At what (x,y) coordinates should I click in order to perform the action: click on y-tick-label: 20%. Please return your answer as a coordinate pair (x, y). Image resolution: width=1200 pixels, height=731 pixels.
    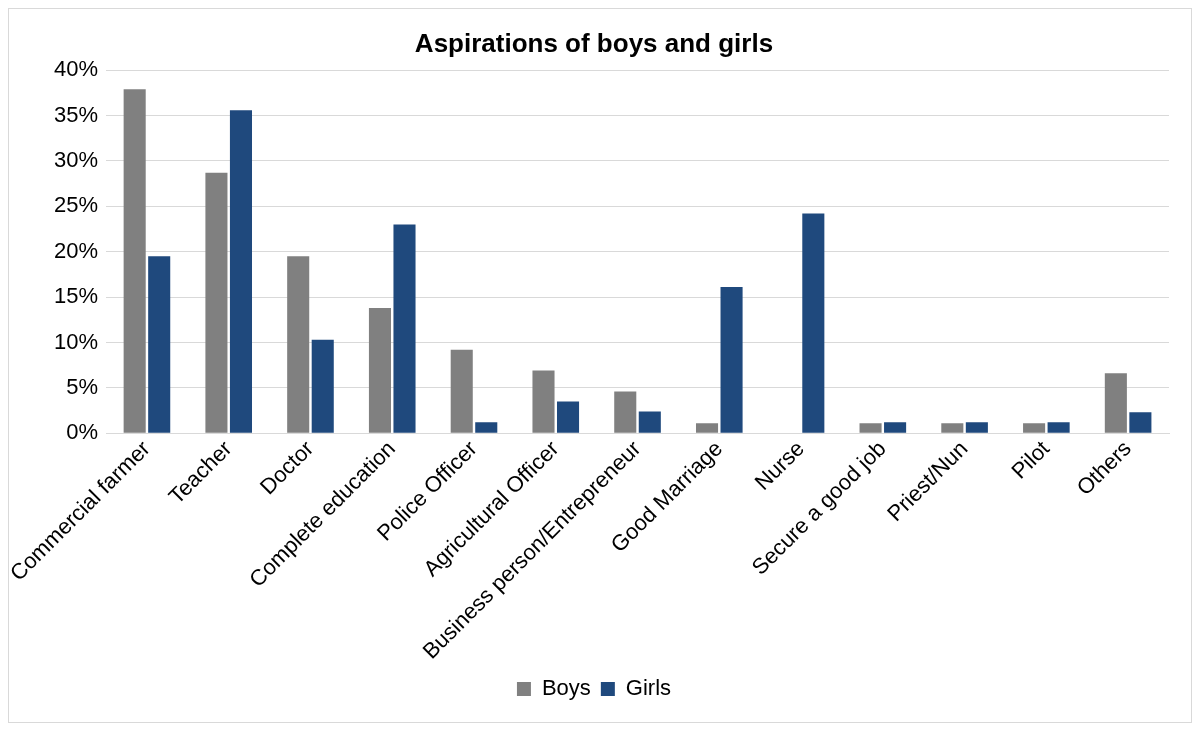
    Looking at the image, I should click on (76, 250).